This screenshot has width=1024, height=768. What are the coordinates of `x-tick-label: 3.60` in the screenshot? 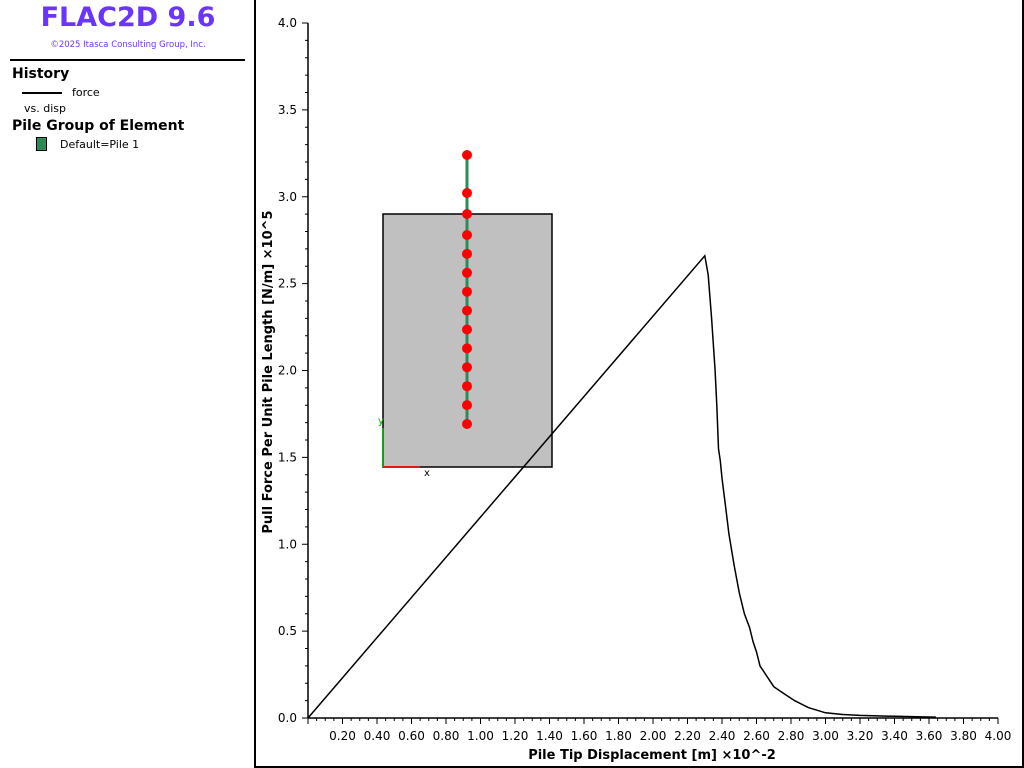 It's located at (929, 736).